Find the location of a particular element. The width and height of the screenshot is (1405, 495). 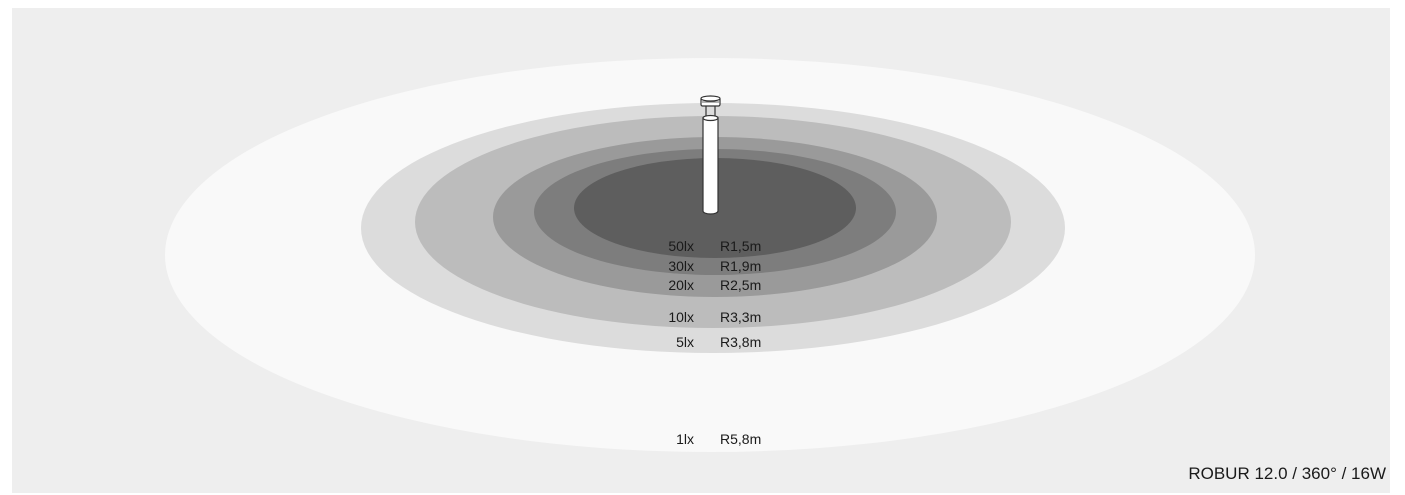

zone-lux-label: 5lx is located at coordinates (685, 342).